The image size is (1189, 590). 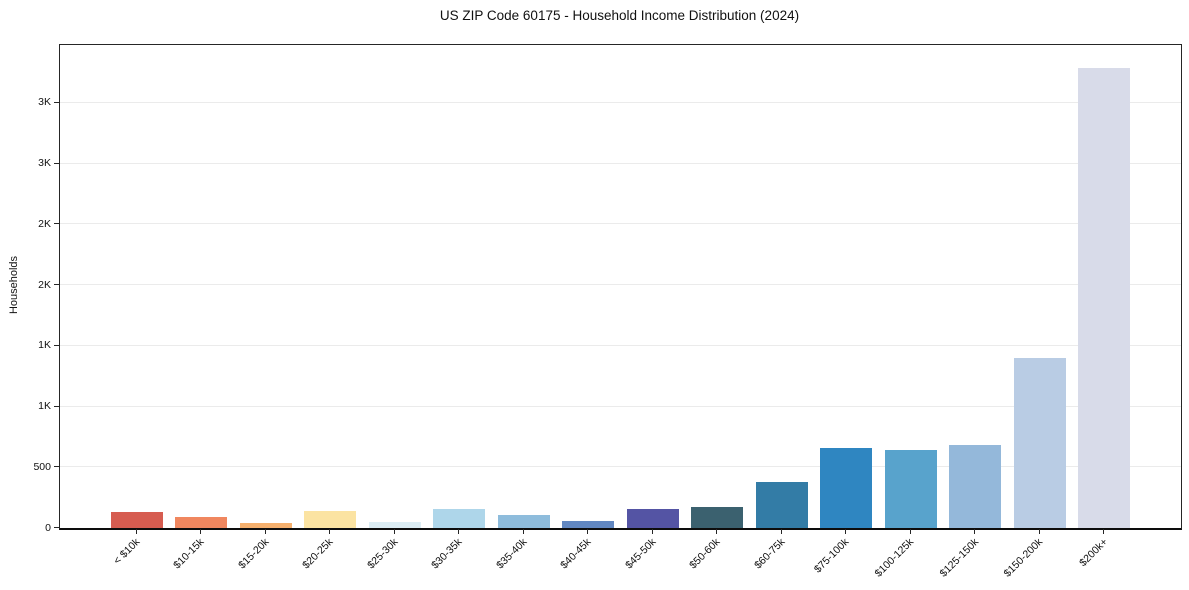 What do you see at coordinates (253, 554) in the screenshot?
I see `x-tick-label: $15-20k` at bounding box center [253, 554].